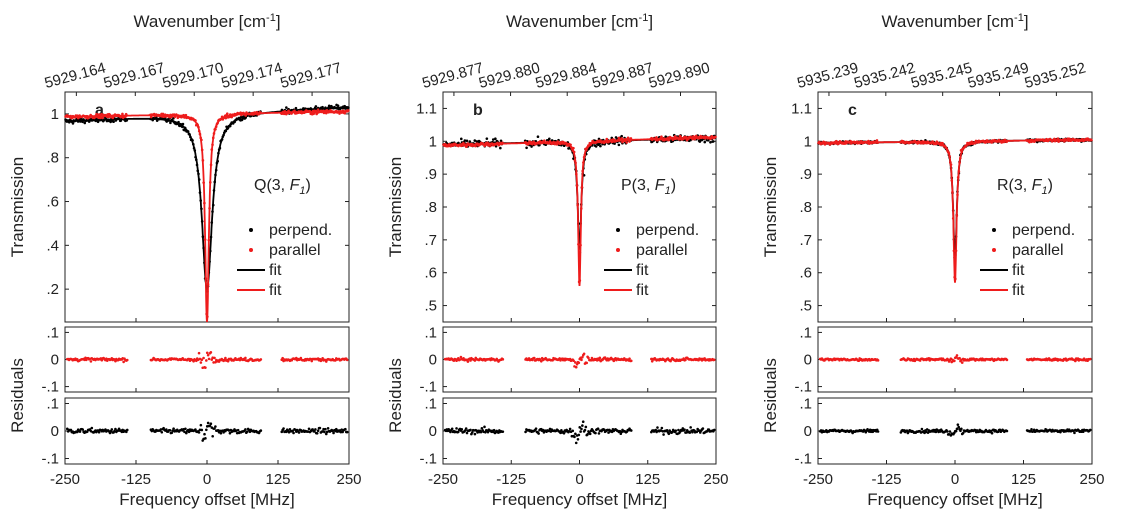 This screenshot has height=513, width=1132. I want to click on legend-label: perpend., so click(300, 230).